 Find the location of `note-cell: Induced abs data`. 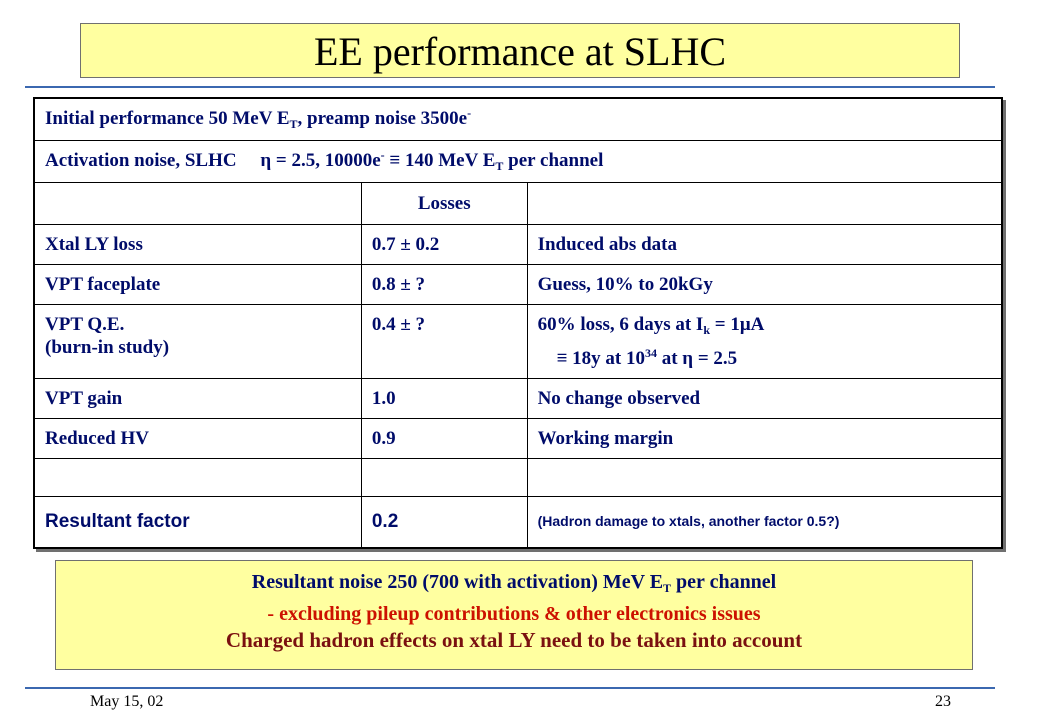

note-cell: Induced abs data is located at coordinates (764, 244).